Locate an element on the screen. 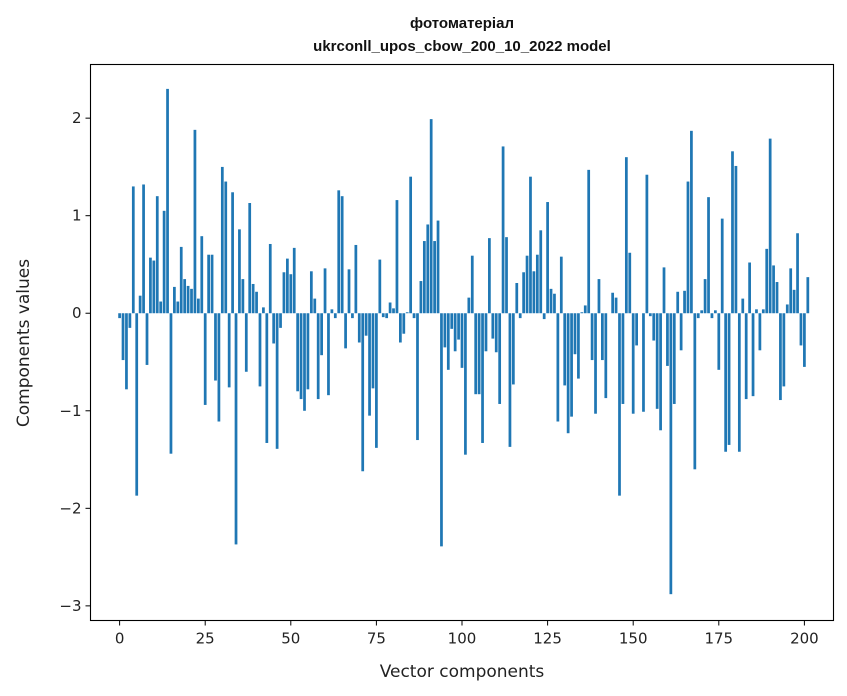 This screenshot has width=847, height=696. x-tick-label: 0 is located at coordinates (120, 639).